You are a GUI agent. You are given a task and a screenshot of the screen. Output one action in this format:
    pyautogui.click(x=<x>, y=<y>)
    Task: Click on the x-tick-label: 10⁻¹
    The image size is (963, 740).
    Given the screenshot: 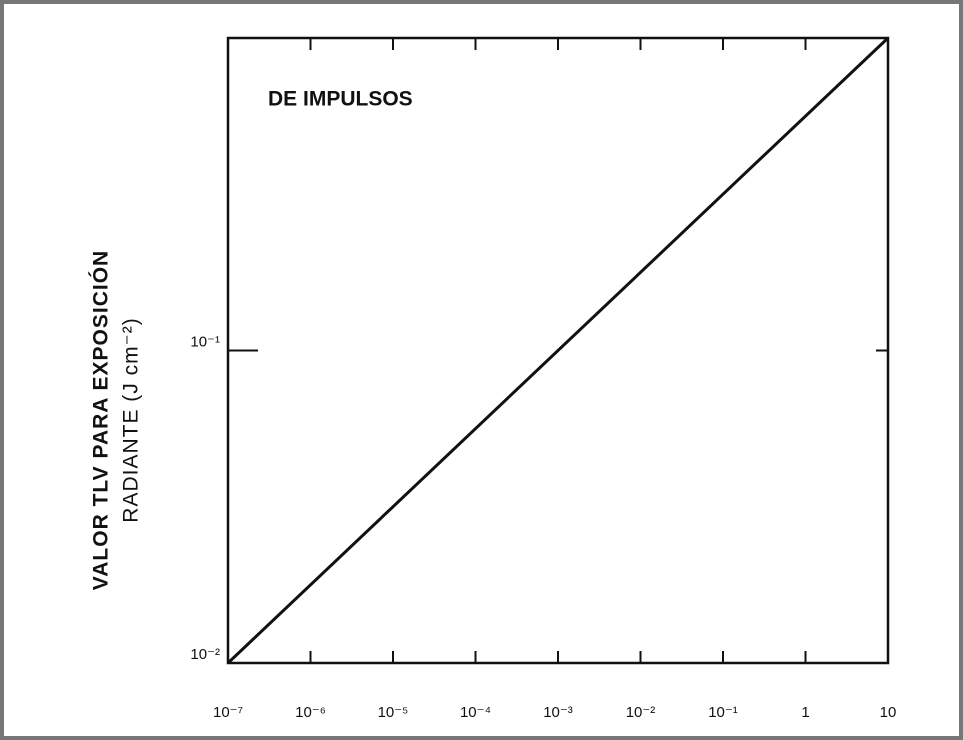 What is the action you would take?
    pyautogui.click(x=723, y=712)
    